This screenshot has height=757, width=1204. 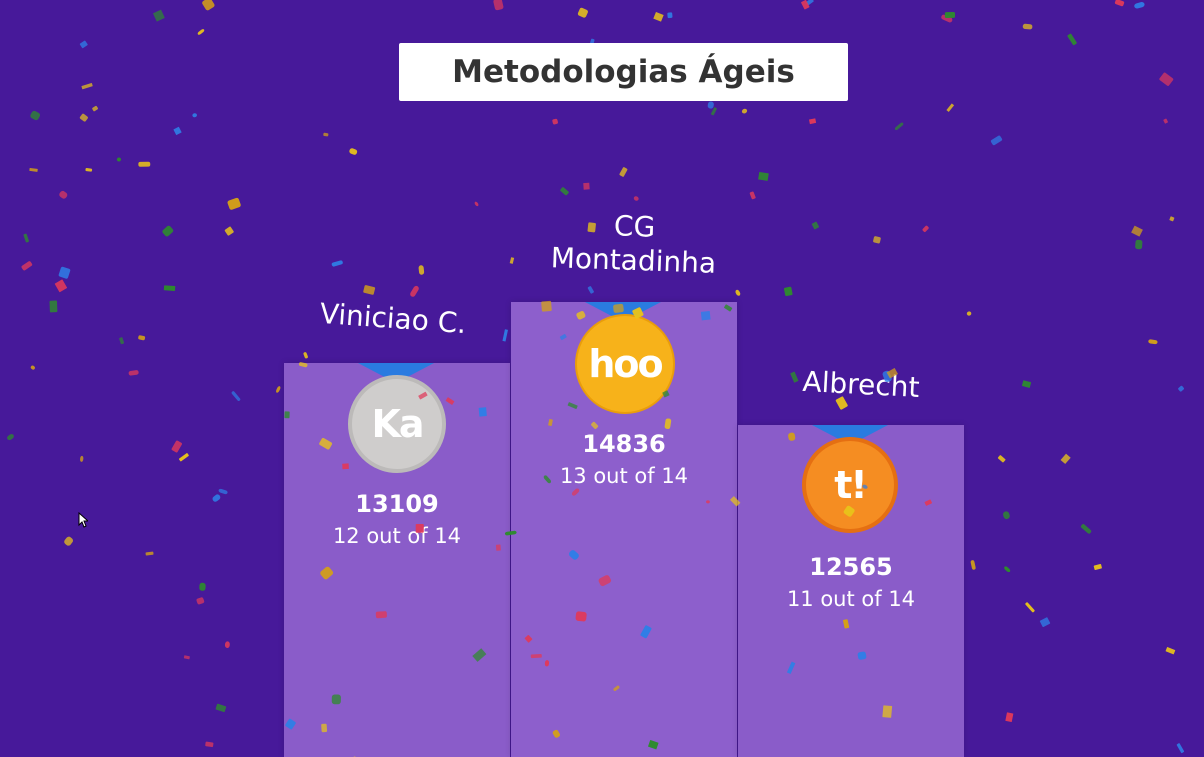 I want to click on first-place-correct-count: 13 out of 14, so click(x=624, y=476).